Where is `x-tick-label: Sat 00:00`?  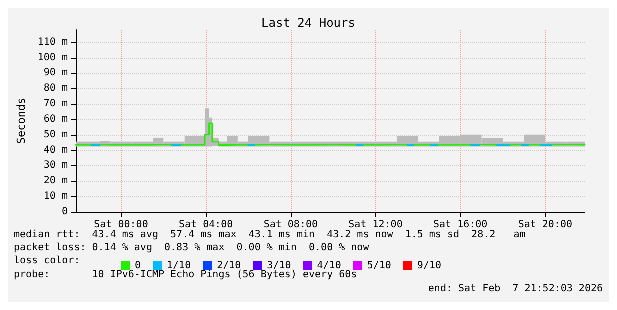 x-tick-label: Sat 00:00 is located at coordinates (121, 225).